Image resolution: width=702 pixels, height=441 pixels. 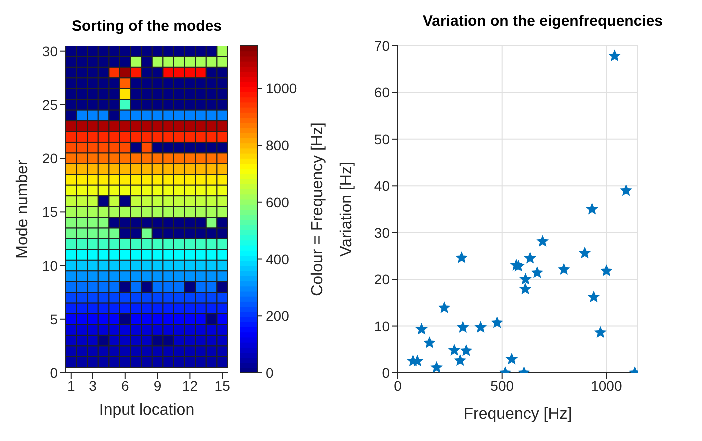 What do you see at coordinates (147, 26) in the screenshot?
I see `chart-title: Sorting of the modes` at bounding box center [147, 26].